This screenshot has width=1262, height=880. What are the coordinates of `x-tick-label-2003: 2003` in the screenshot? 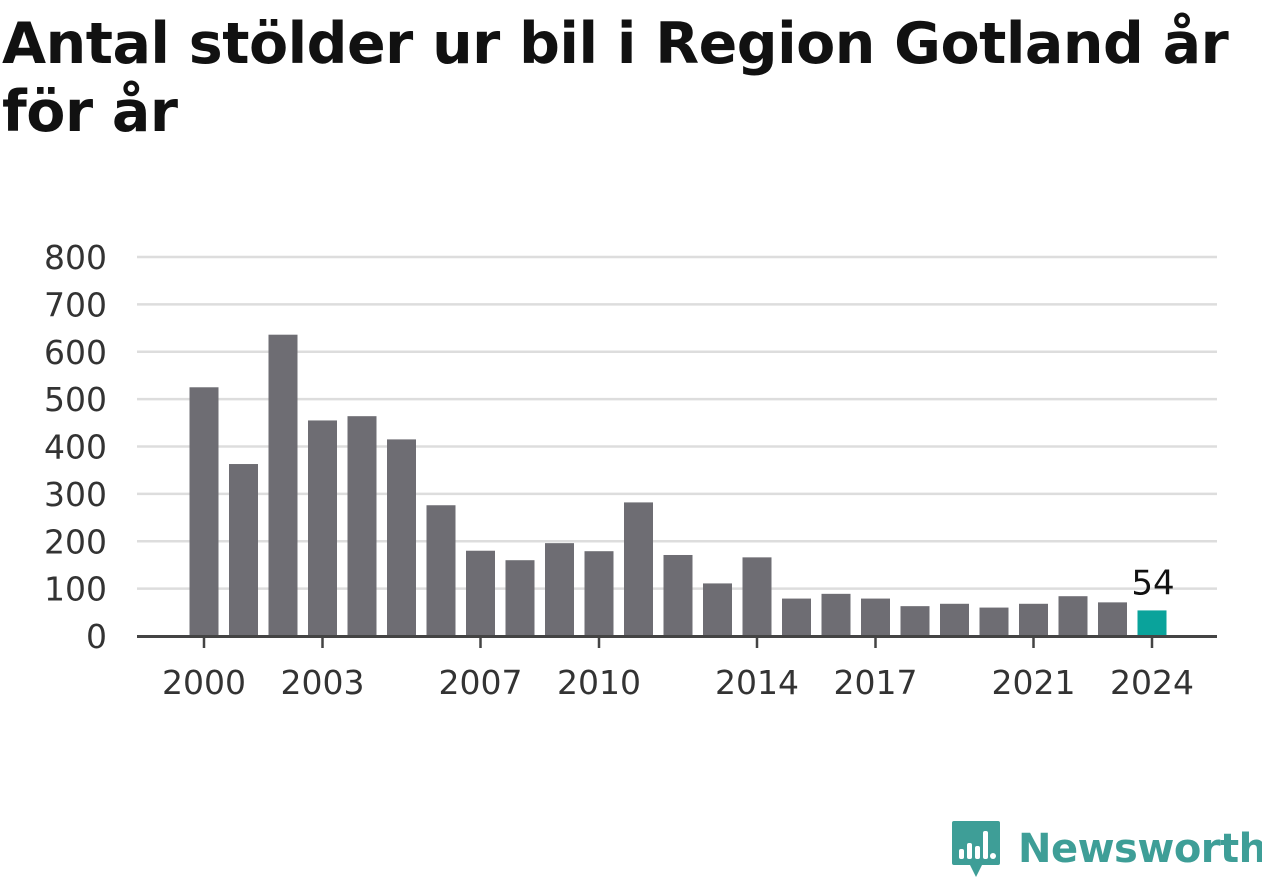 It's located at (323, 682).